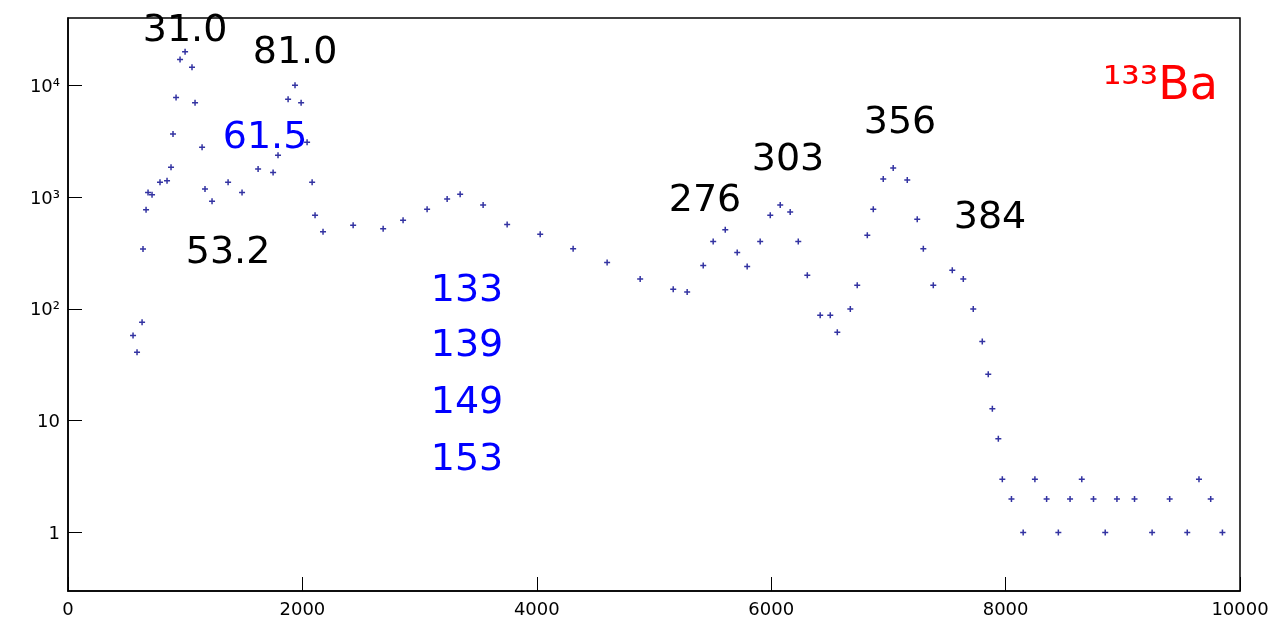 The height and width of the screenshot is (623, 1283). I want to click on annotation: 276, so click(705, 198).